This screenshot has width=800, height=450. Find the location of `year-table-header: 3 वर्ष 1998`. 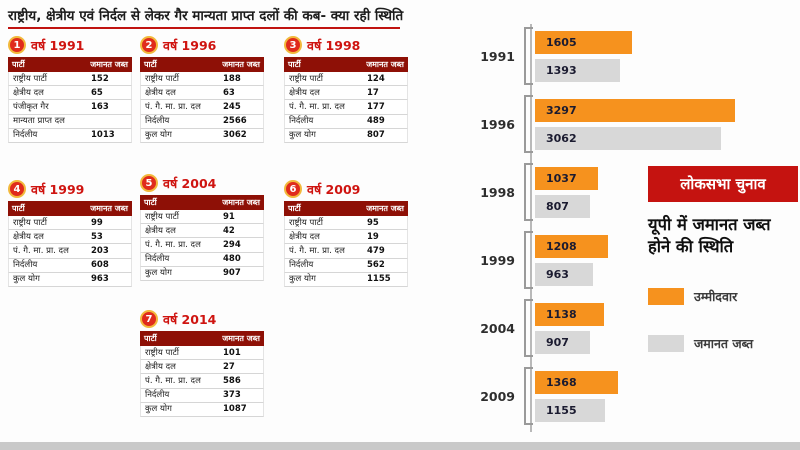

year-table-header: 3 वर्ष 1998 is located at coordinates (346, 45).